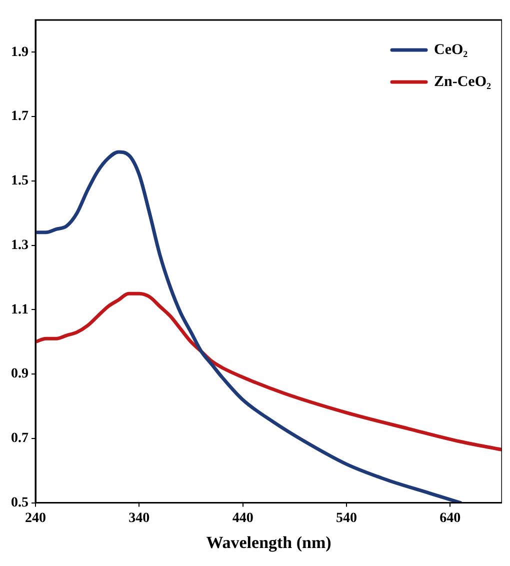  I want to click on y-tick-label: 1.9, so click(19, 52).